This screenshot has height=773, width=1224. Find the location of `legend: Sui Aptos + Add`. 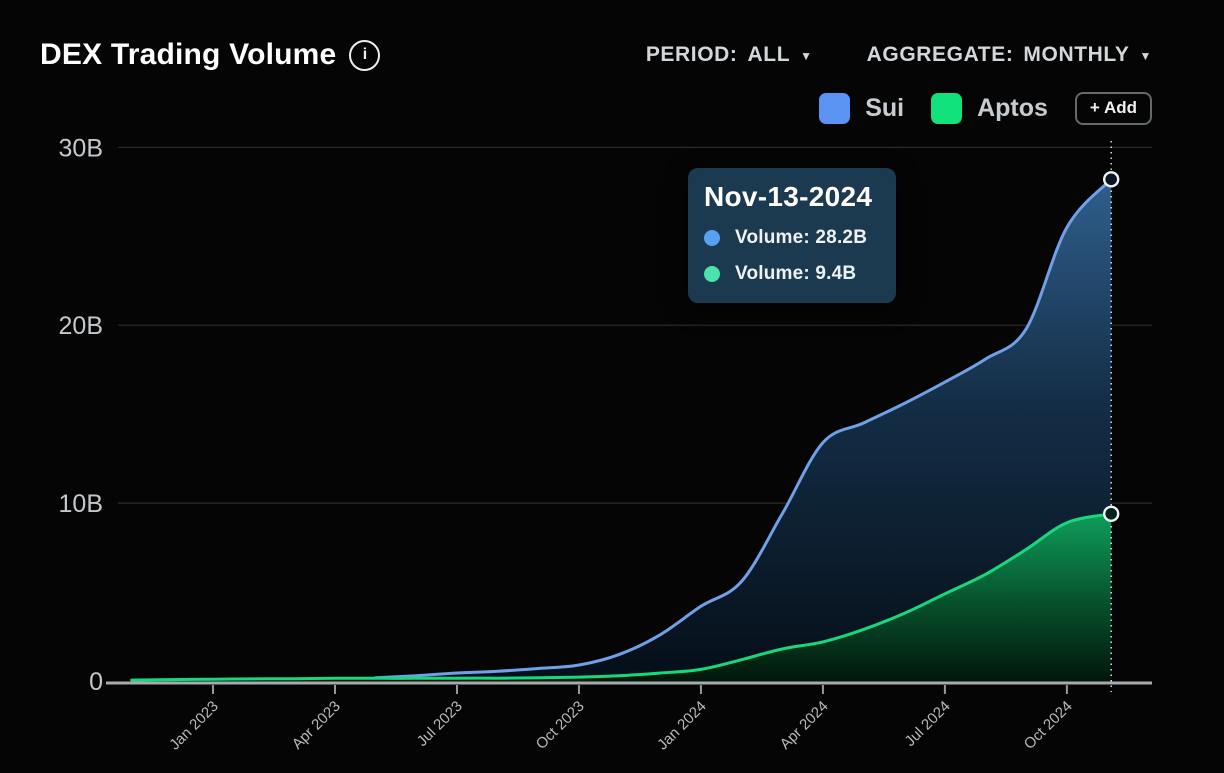

legend: Sui Aptos + Add is located at coordinates (985, 109).